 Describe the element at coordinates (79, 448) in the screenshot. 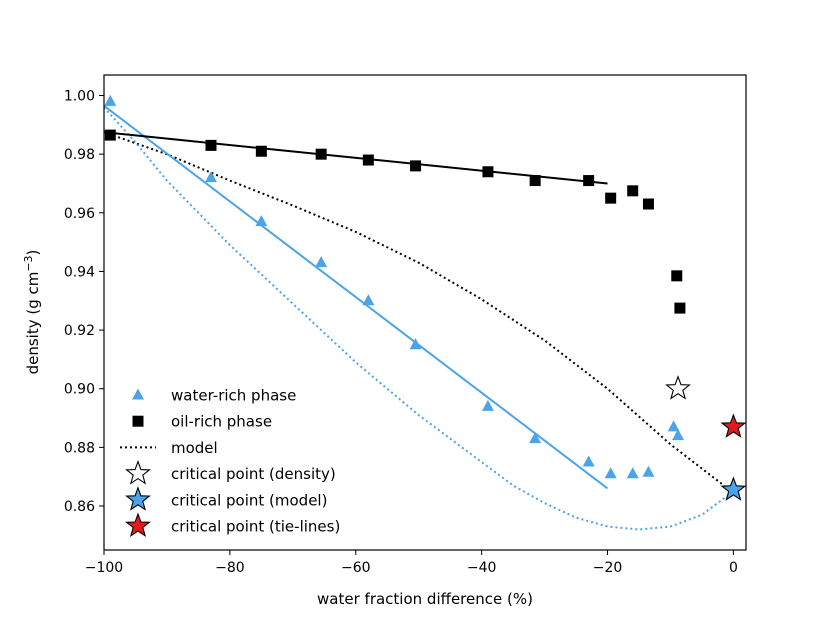

I see `y-tick-label-1: 0.88` at that location.